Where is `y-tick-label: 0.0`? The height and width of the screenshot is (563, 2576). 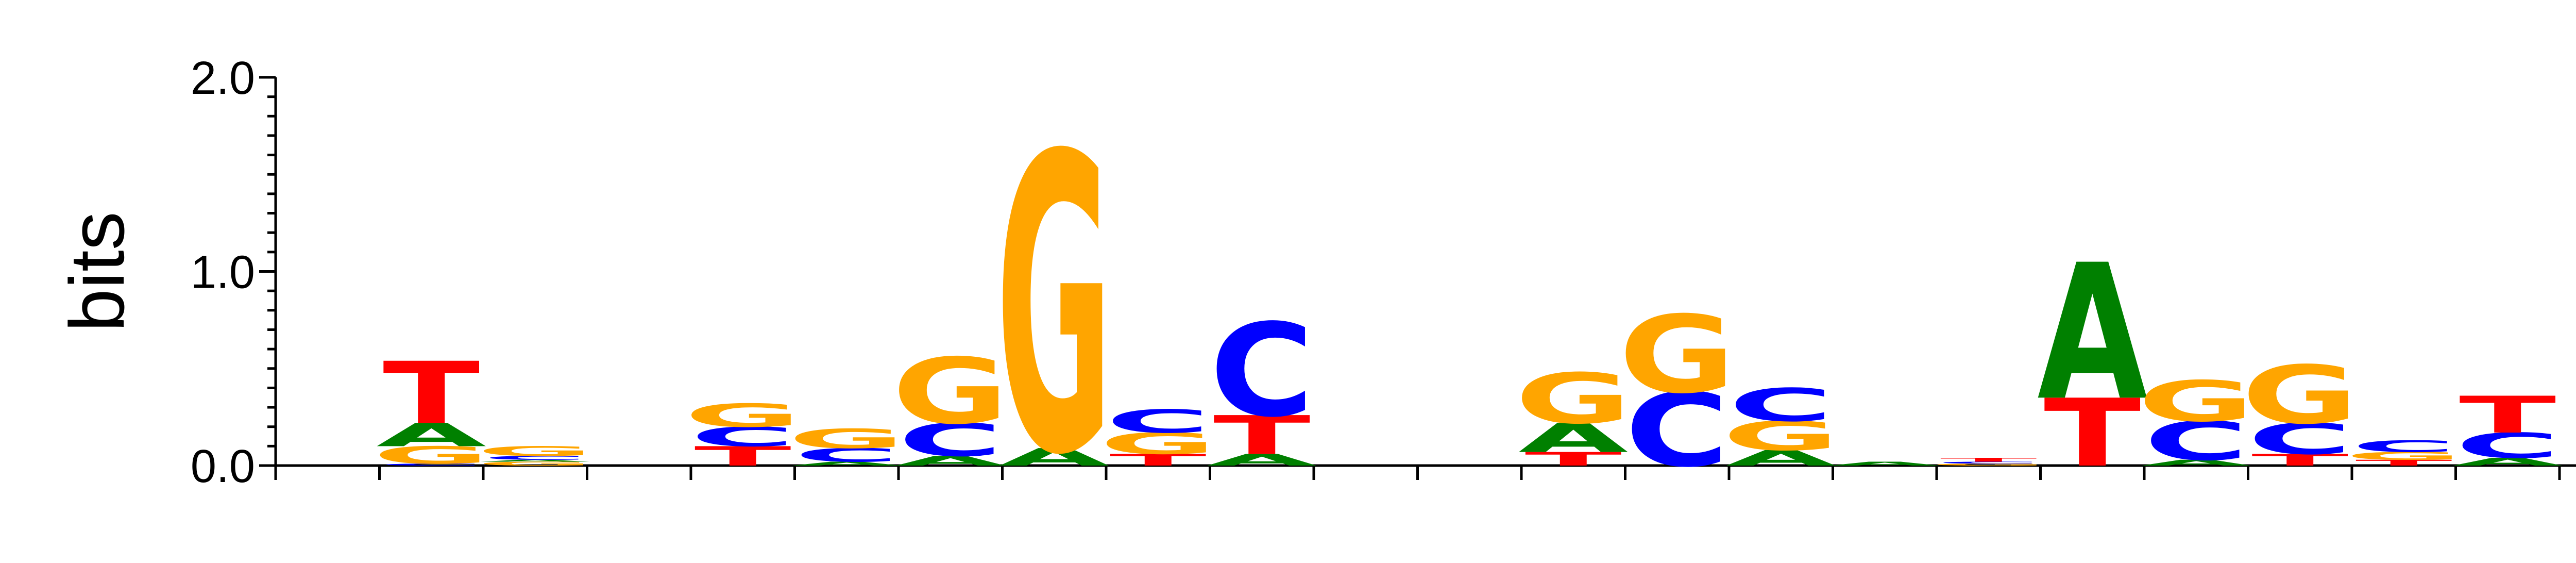
y-tick-label: 0.0 is located at coordinates (223, 466).